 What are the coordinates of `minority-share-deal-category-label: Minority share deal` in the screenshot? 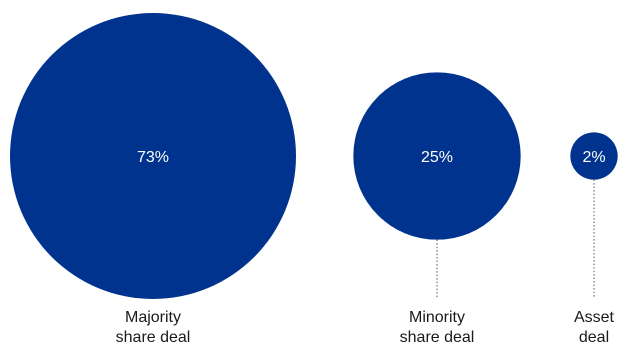 It's located at (437, 327).